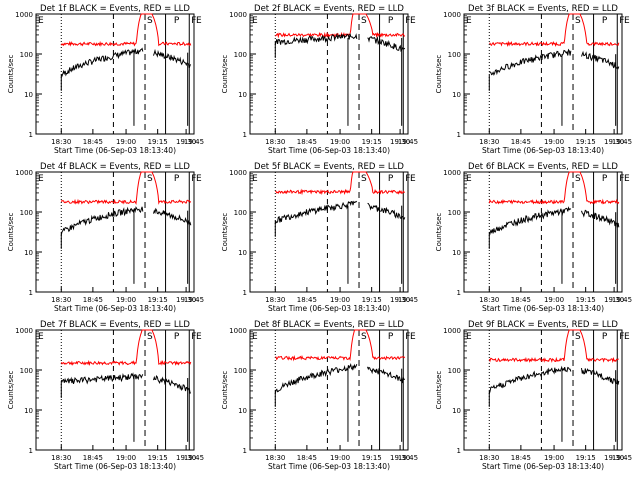  I want to click on panel-title: Det 2f BLACK = Events, RED = LLD, so click(329, 9).